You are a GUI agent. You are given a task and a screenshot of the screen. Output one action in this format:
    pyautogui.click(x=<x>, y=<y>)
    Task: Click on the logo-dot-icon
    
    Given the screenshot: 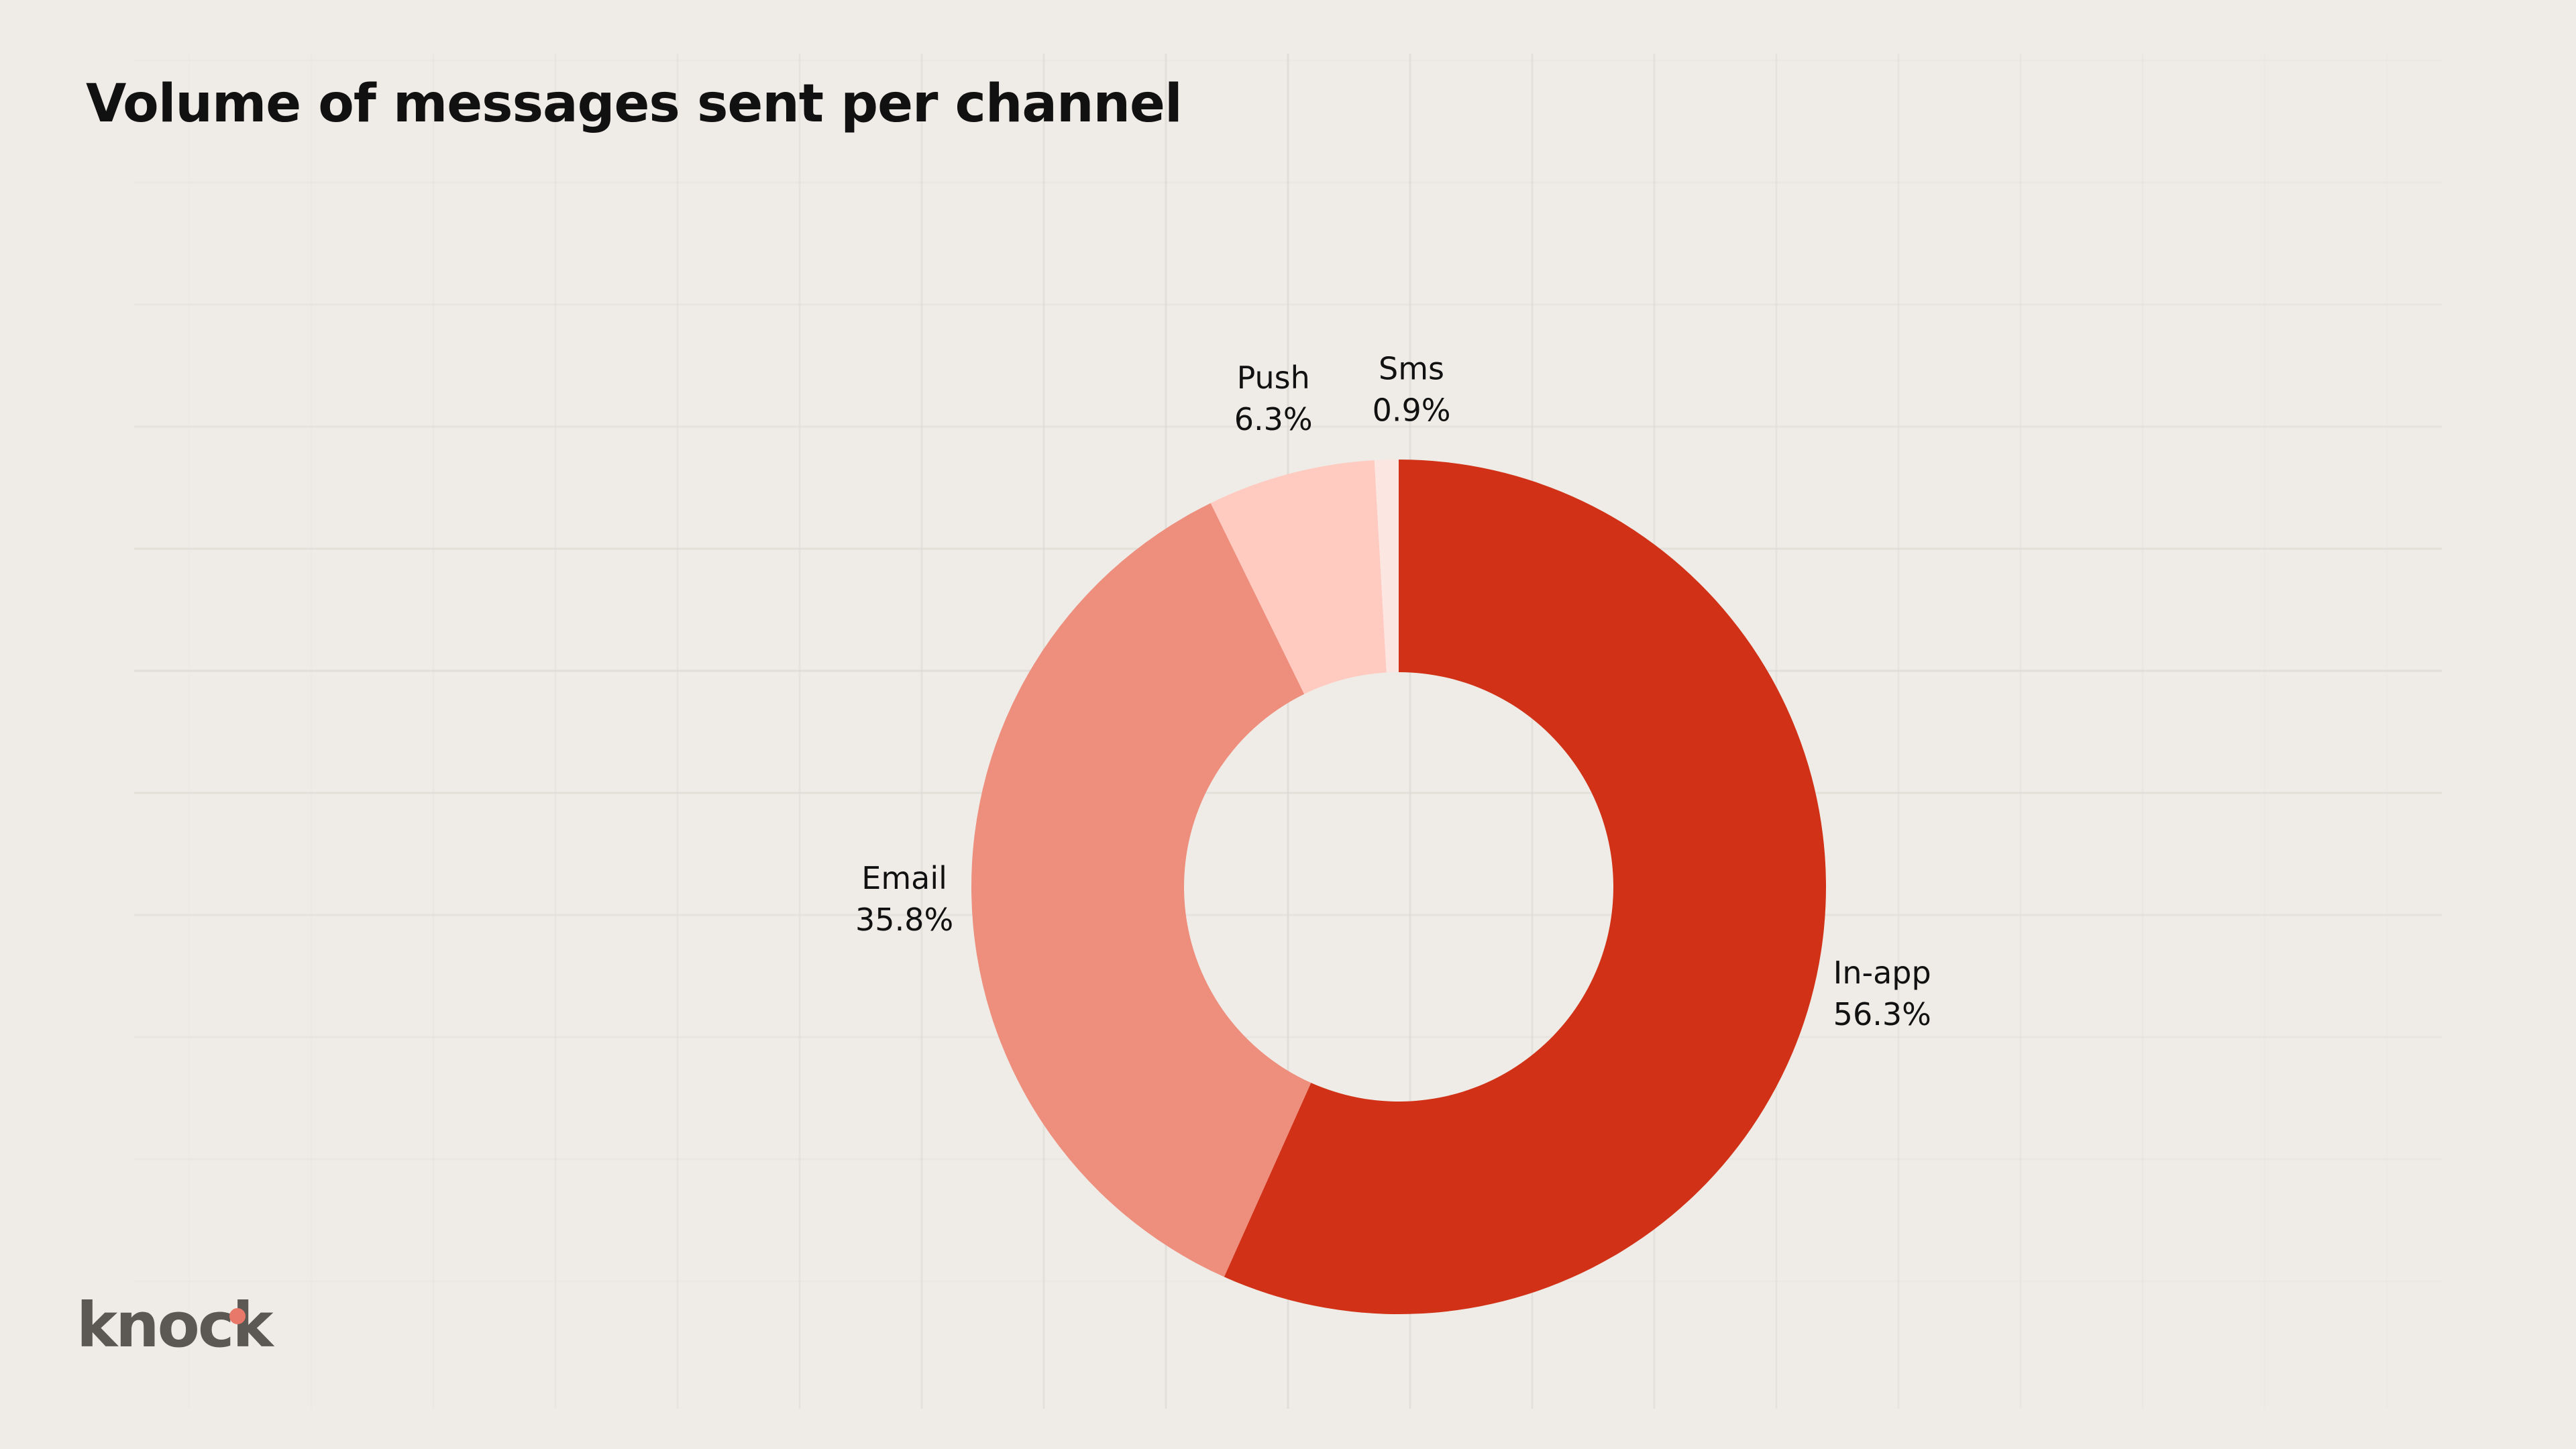 What is the action you would take?
    pyautogui.click(x=237, y=1316)
    